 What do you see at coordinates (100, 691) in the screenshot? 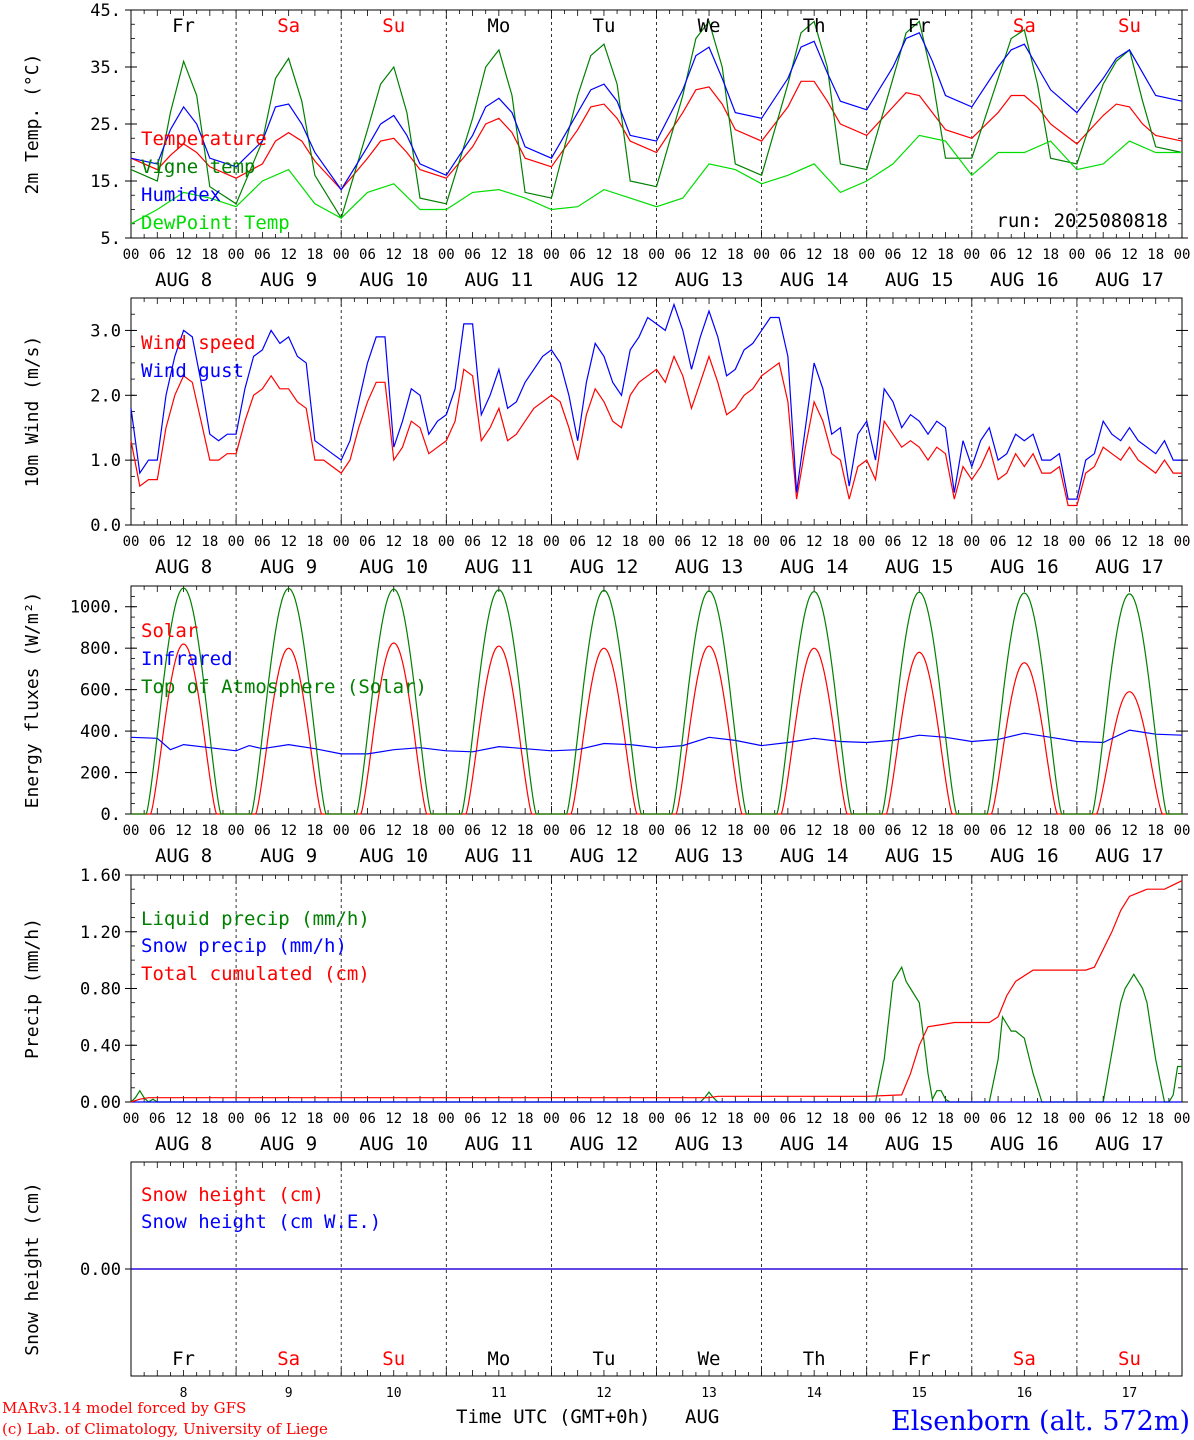
I see `y-tick-label: 600.` at bounding box center [100, 691].